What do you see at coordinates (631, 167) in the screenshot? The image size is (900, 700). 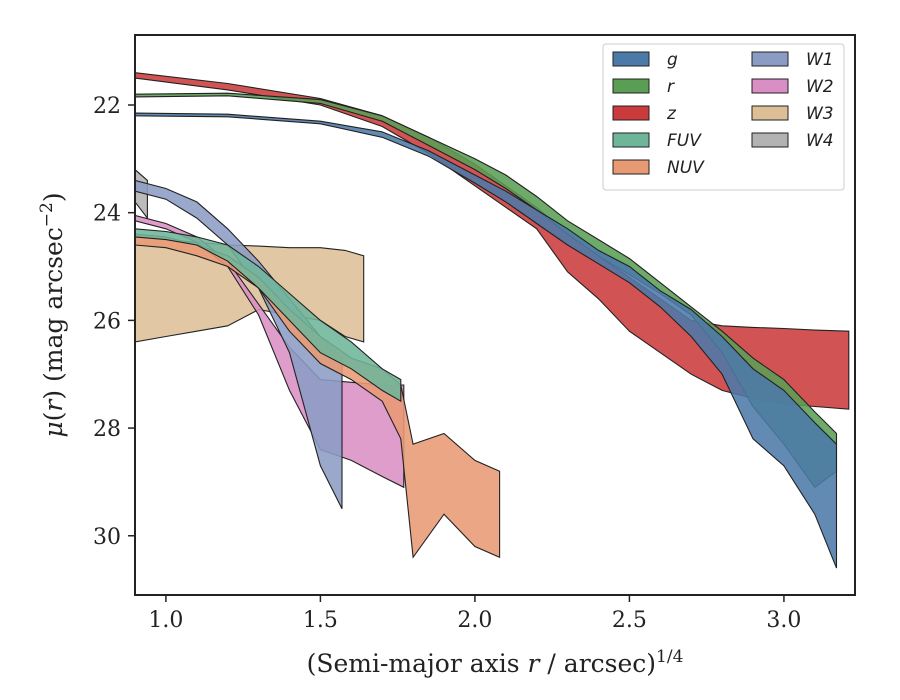 I see `legend-swatch-nuv` at bounding box center [631, 167].